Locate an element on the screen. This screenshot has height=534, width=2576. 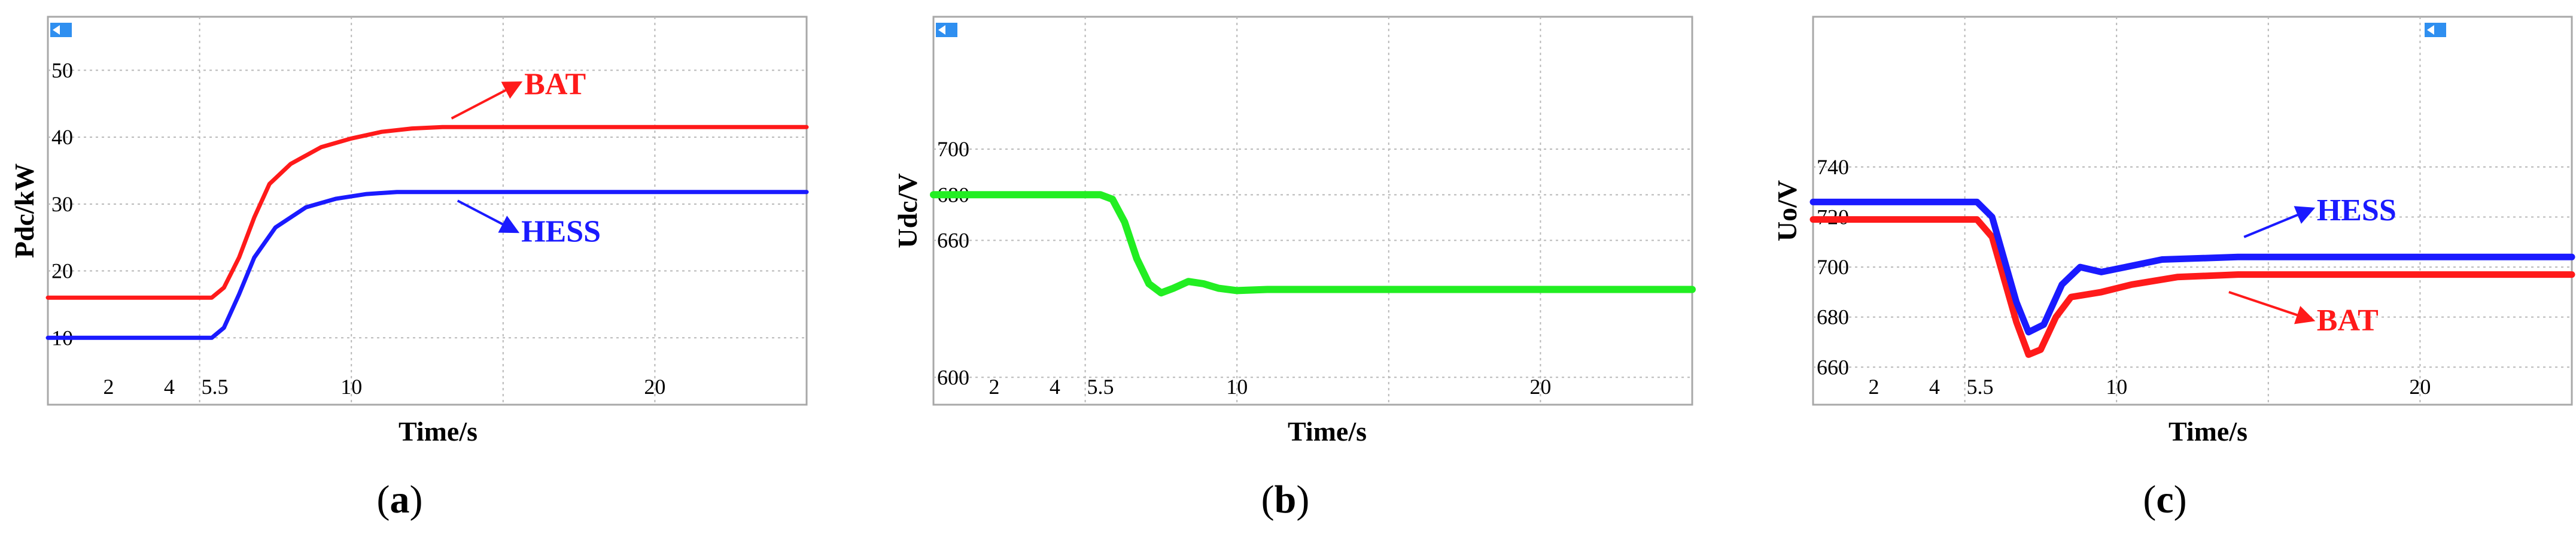
series-line-udc is located at coordinates (1313, 244).